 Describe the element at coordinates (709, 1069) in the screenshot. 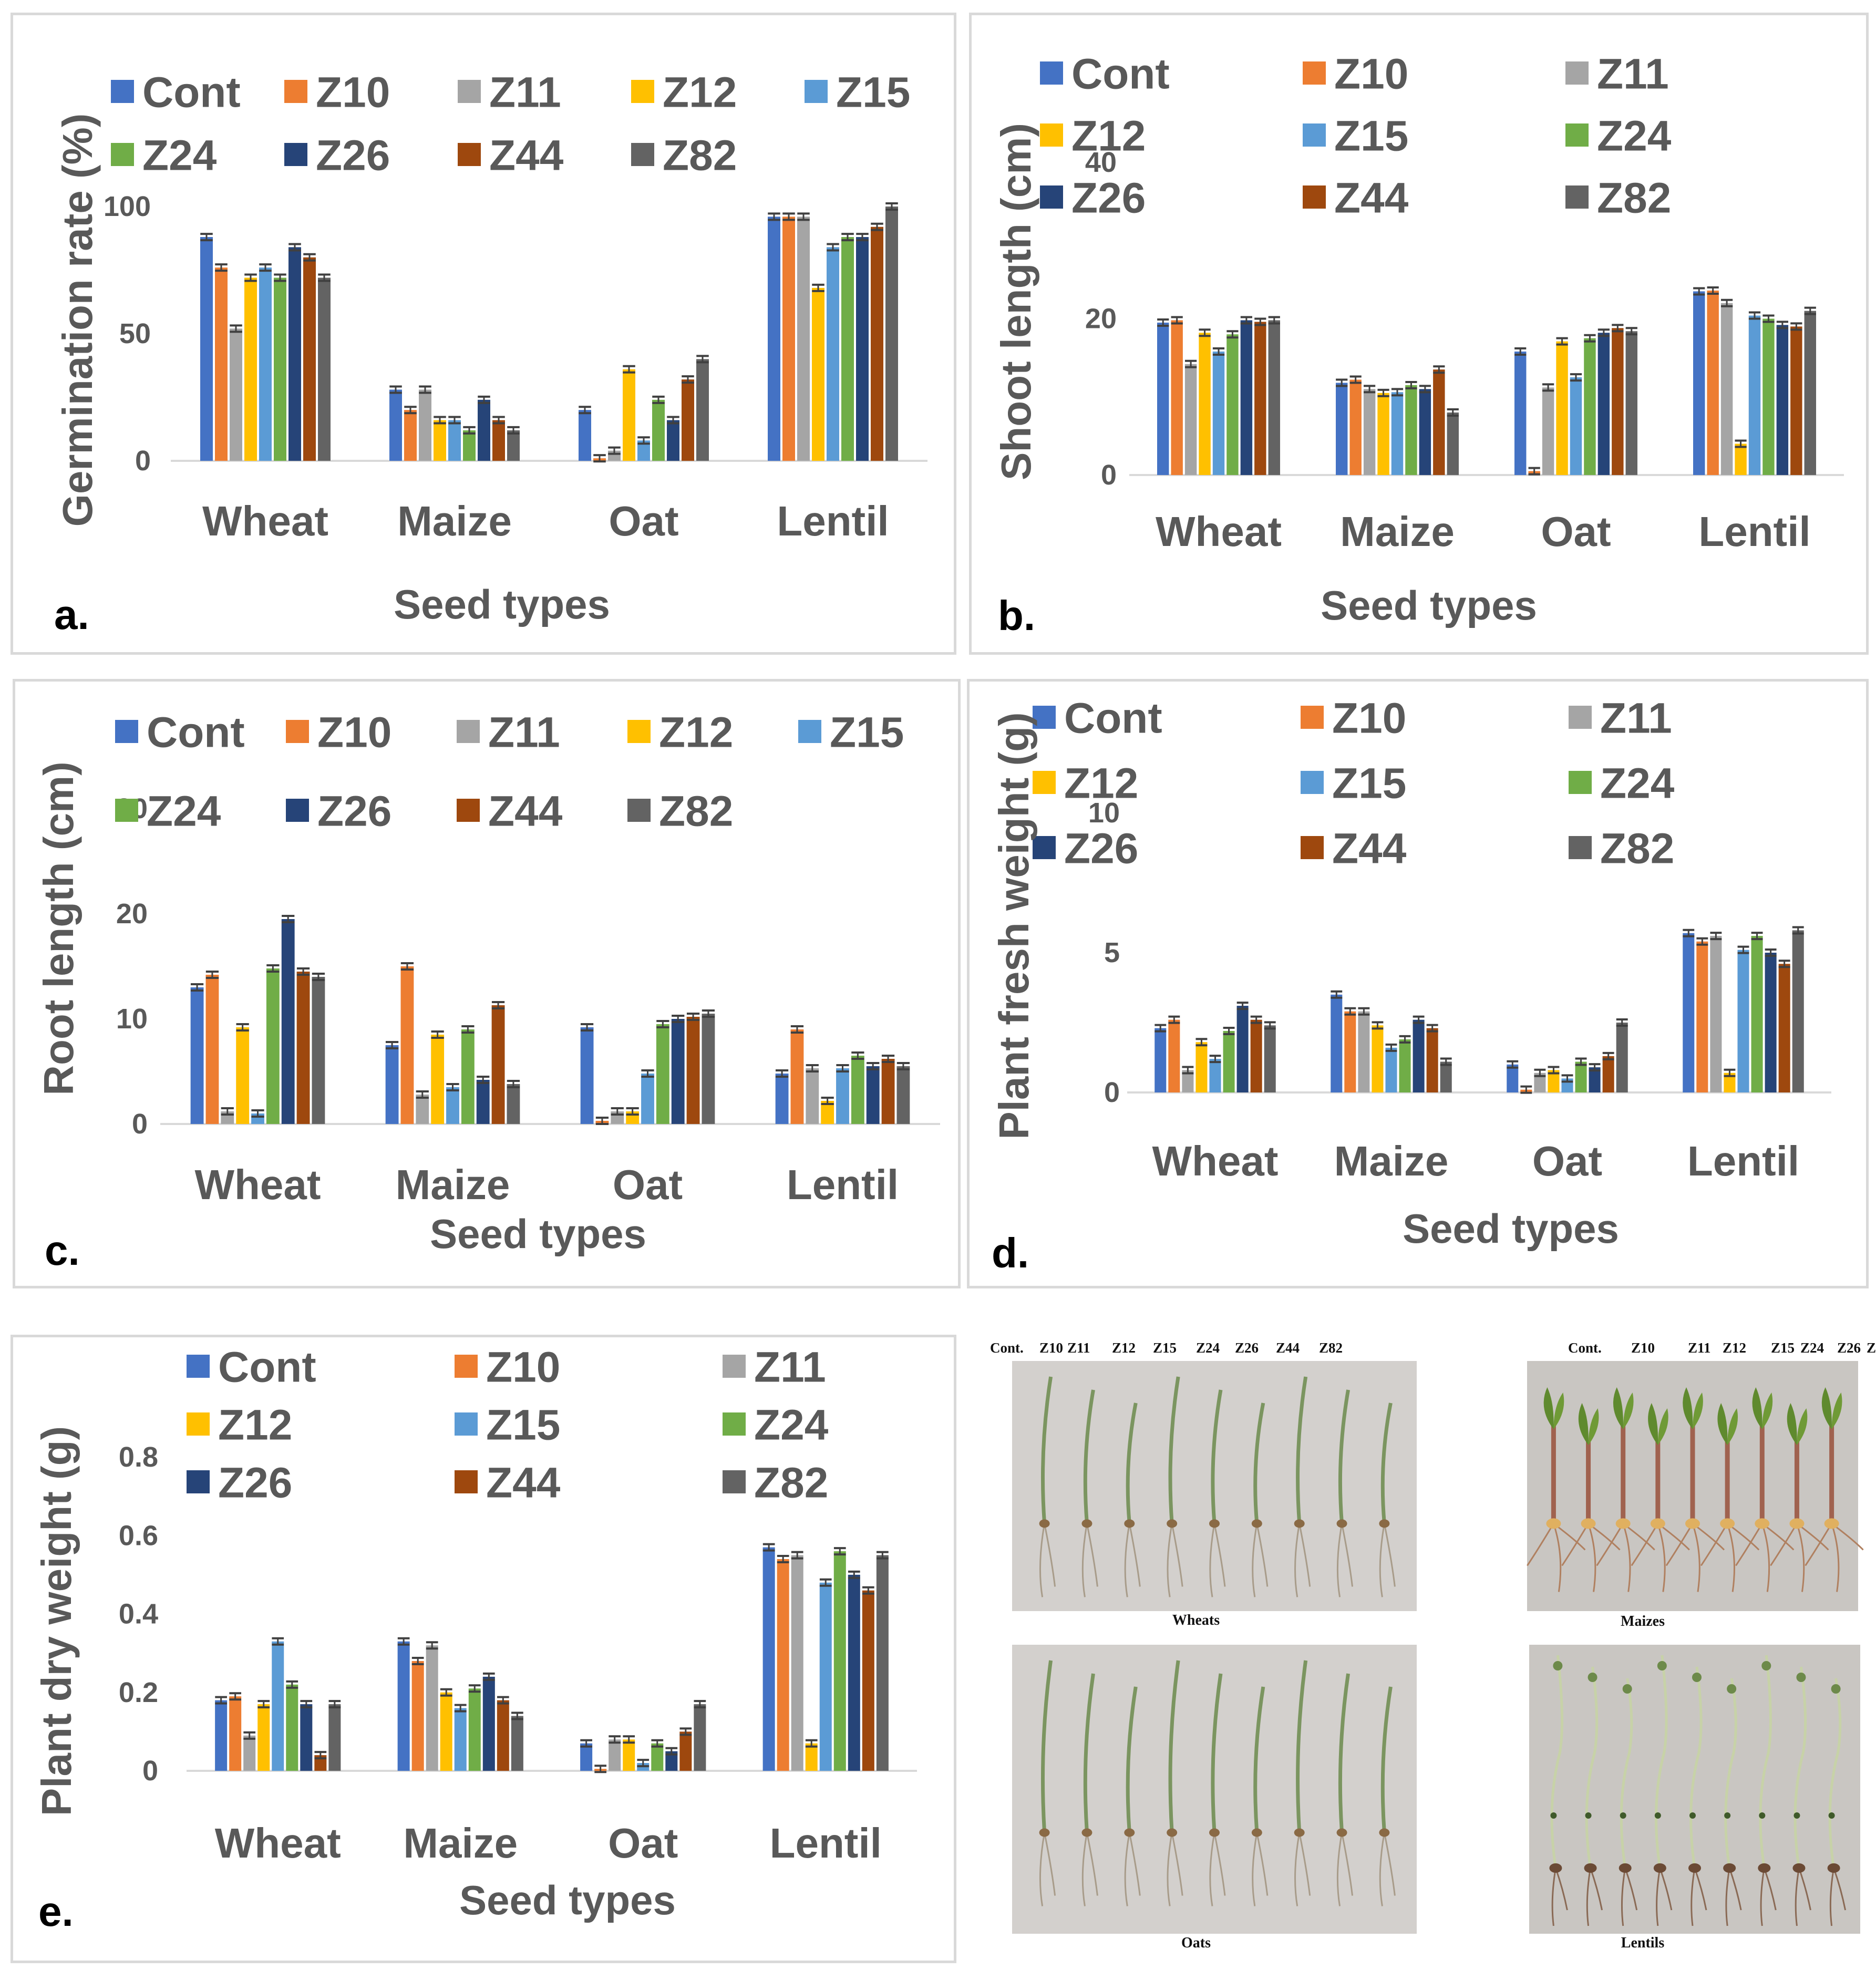

I see `bar-z82-oat` at that location.